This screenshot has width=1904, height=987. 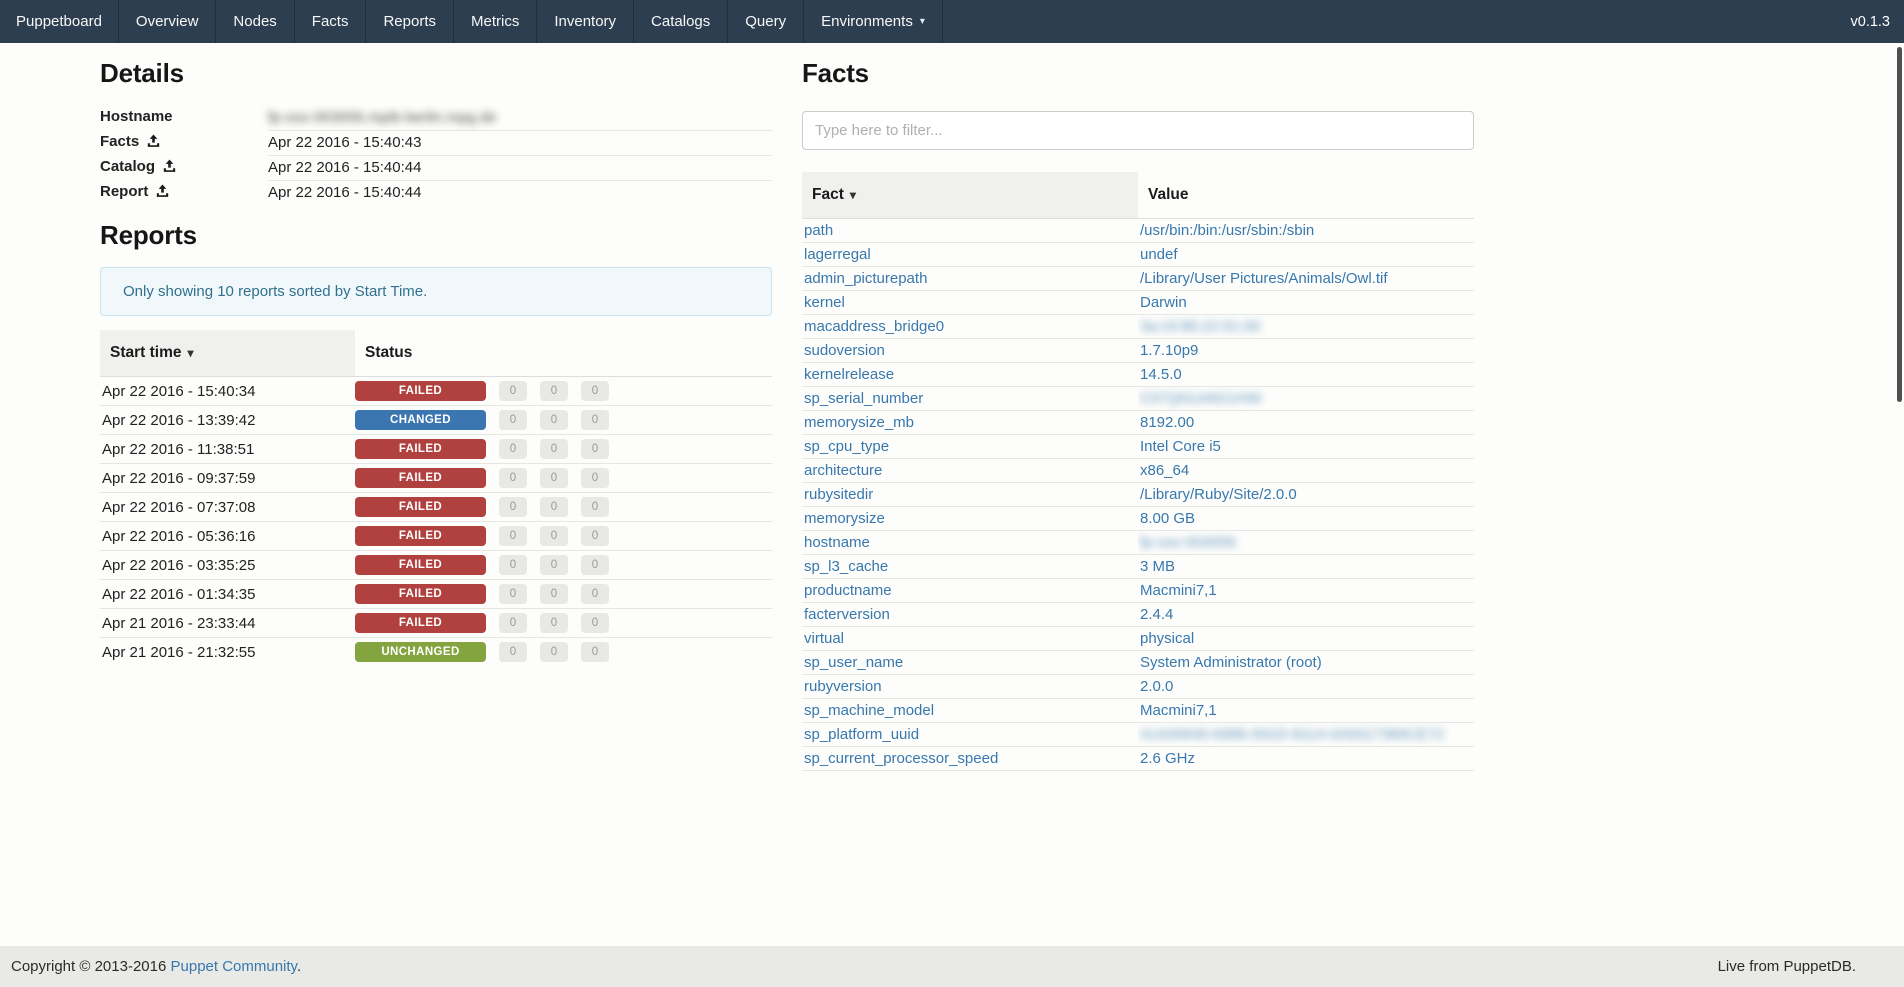 I want to click on nav-item-inventory: Inventory, so click(x=586, y=21).